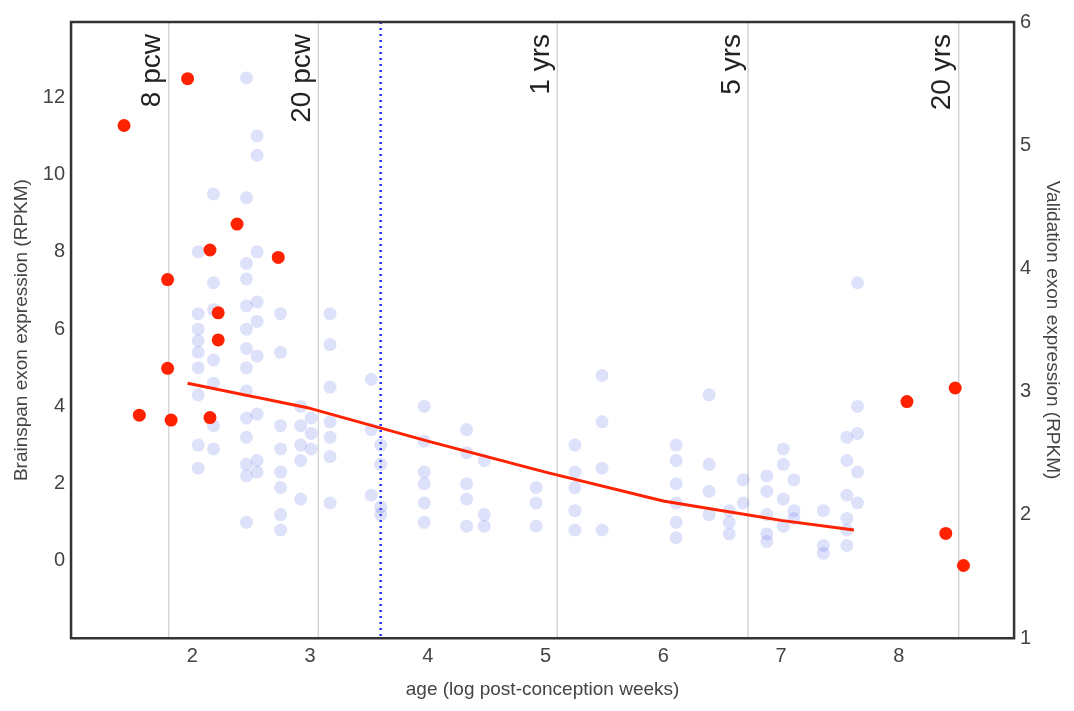 This screenshot has height=711, width=1074. I want to click on y-tick-label: 2, so click(59, 482).